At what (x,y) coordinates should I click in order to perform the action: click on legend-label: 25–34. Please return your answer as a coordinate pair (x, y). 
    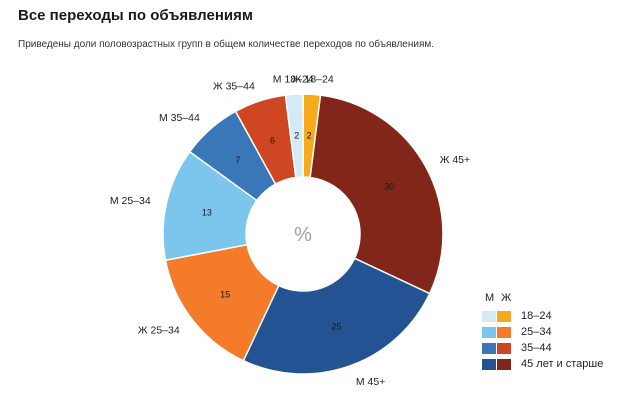
    Looking at the image, I should click on (536, 332).